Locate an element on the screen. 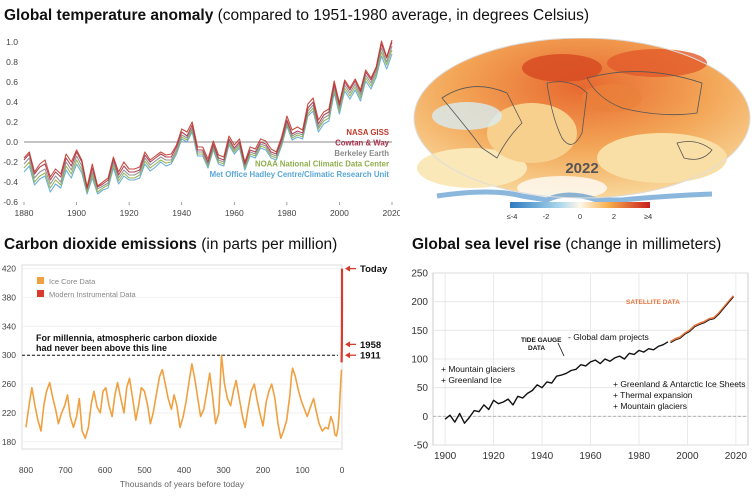  co2-marker-label: Today is located at coordinates (374, 269).